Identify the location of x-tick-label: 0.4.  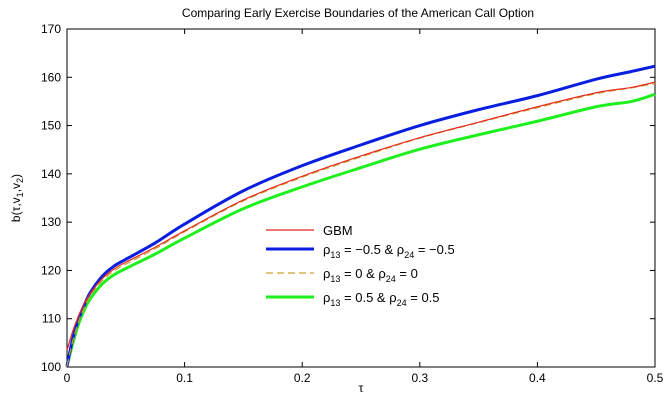
(537, 378).